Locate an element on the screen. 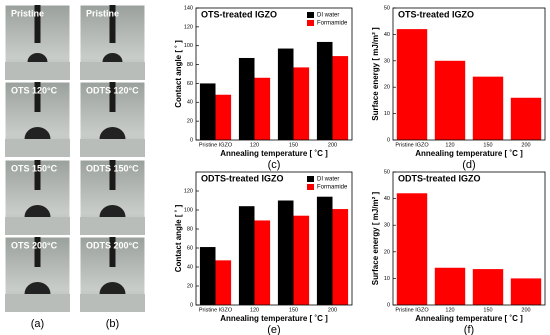 Image resolution: width=550 pixels, height=335 pixels. photo-label: OTS 150°C is located at coordinates (34, 168).